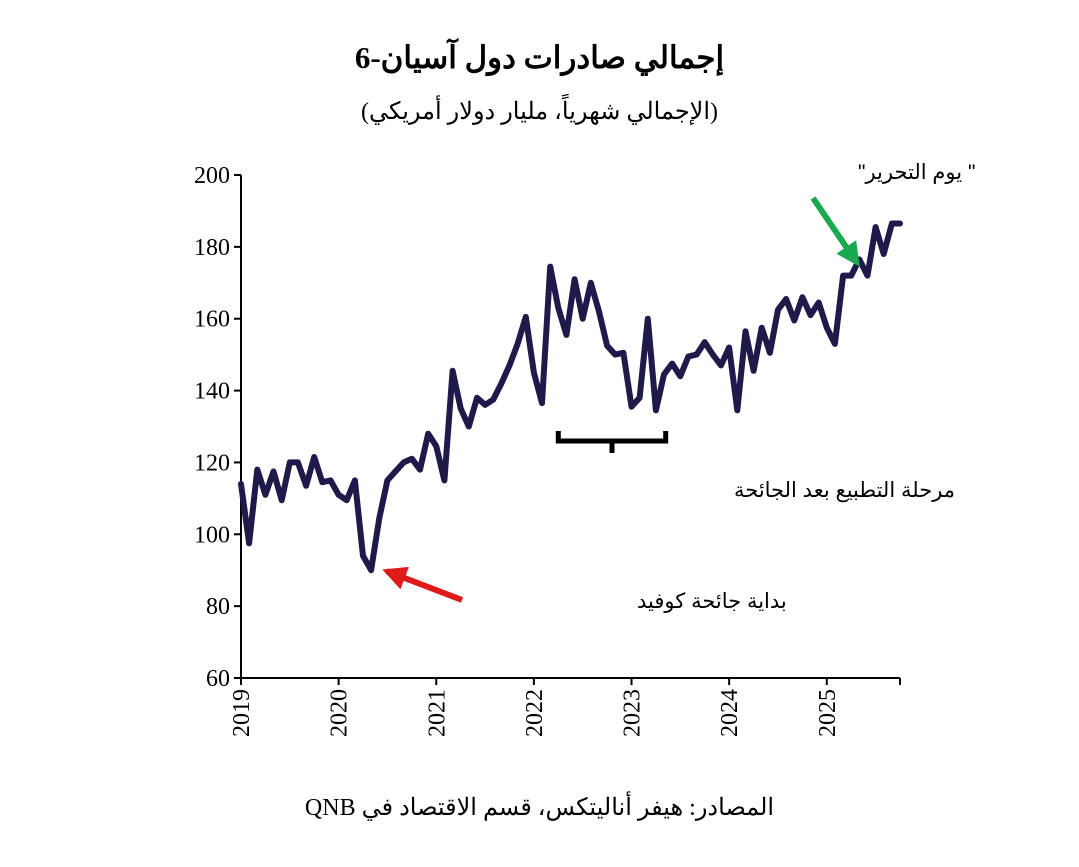 The width and height of the screenshot is (1079, 867). I want to click on covid-arrow, so click(423, 584).